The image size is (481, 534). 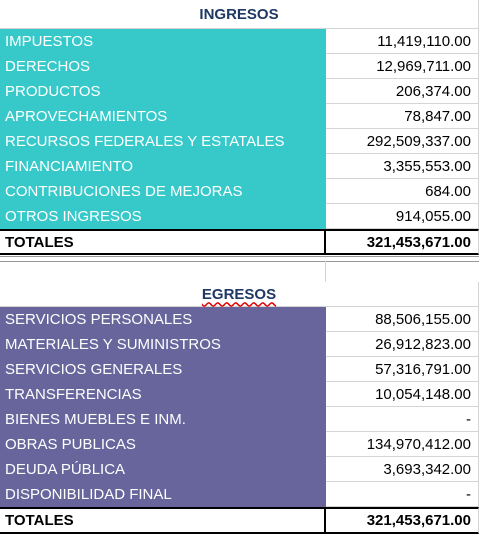 What do you see at coordinates (239, 14) in the screenshot?
I see `section-title: INGRESOS` at bounding box center [239, 14].